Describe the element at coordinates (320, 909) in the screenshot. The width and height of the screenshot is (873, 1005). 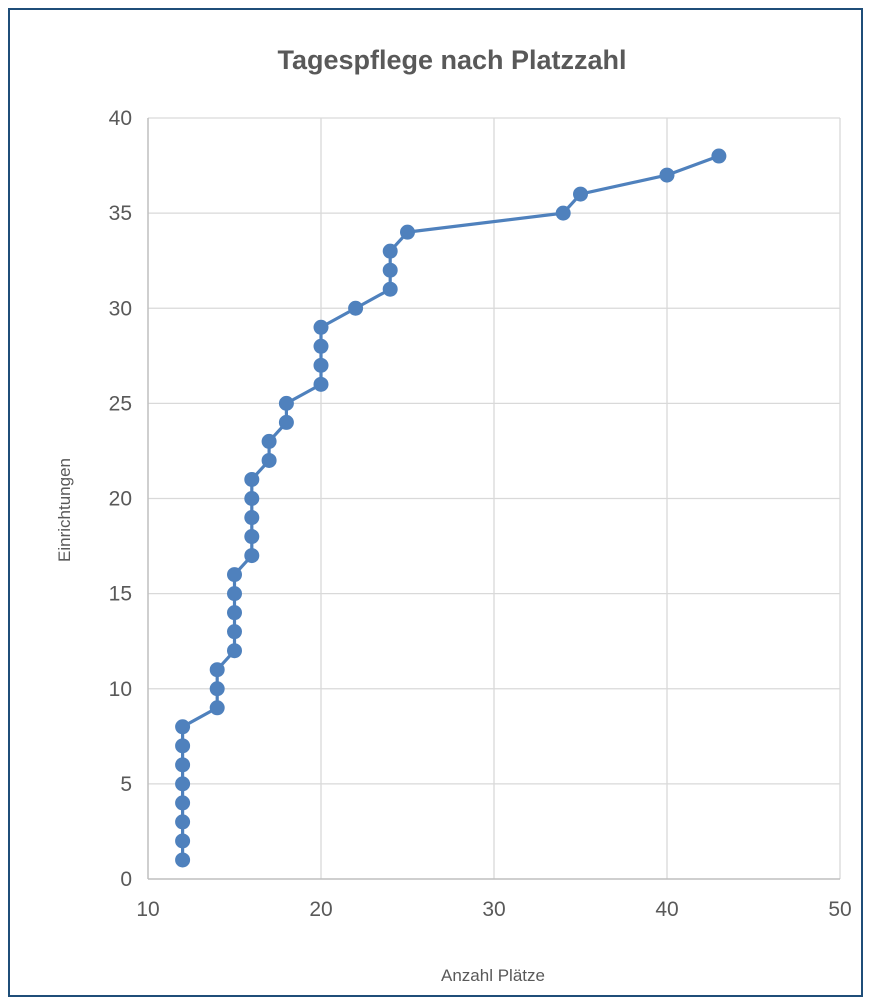
I see `x-tick-label-20: 20` at that location.